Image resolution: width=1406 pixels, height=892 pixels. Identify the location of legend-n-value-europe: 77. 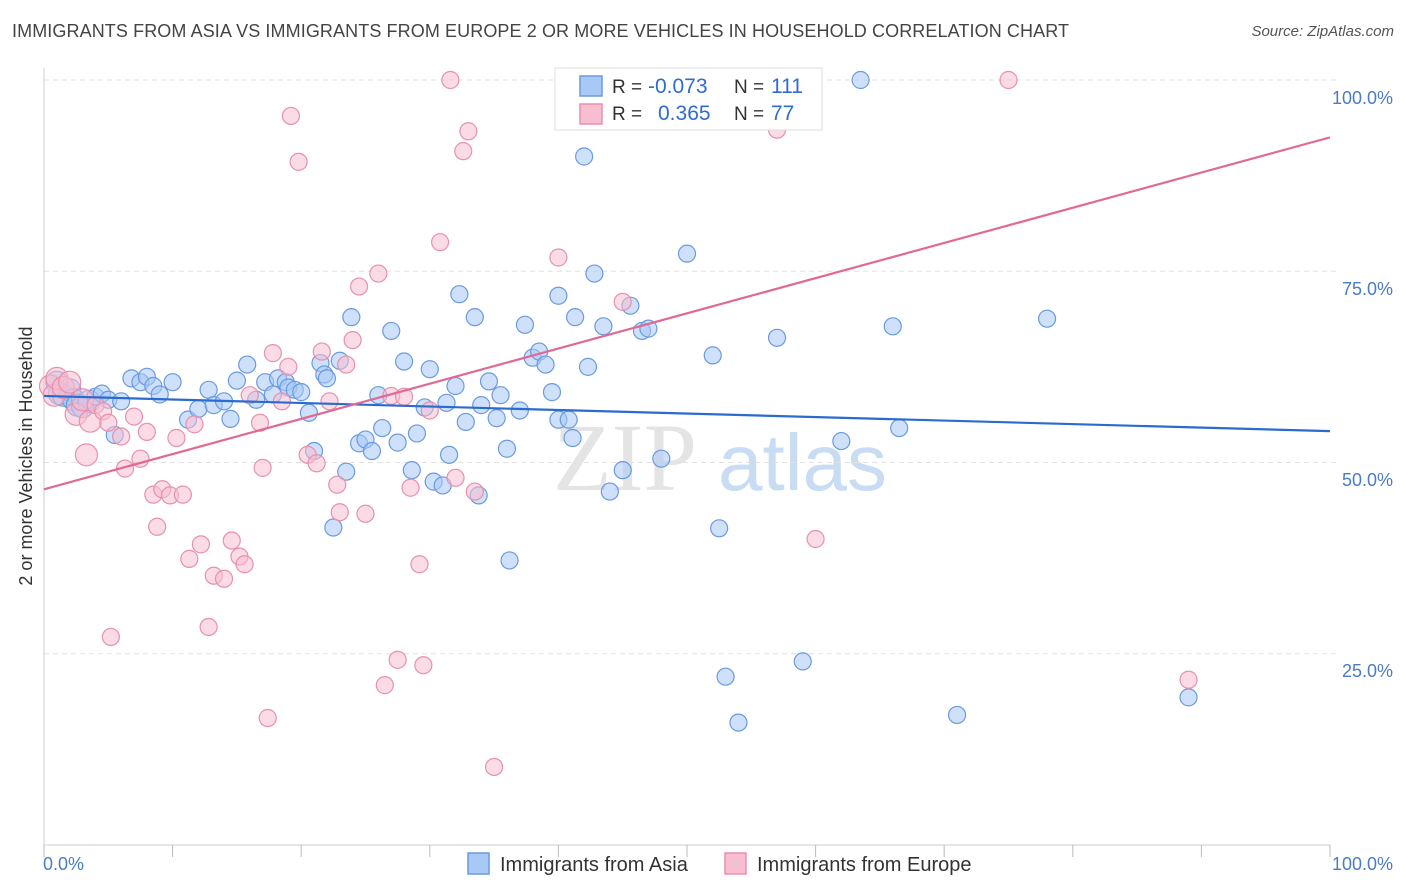
(782, 113).